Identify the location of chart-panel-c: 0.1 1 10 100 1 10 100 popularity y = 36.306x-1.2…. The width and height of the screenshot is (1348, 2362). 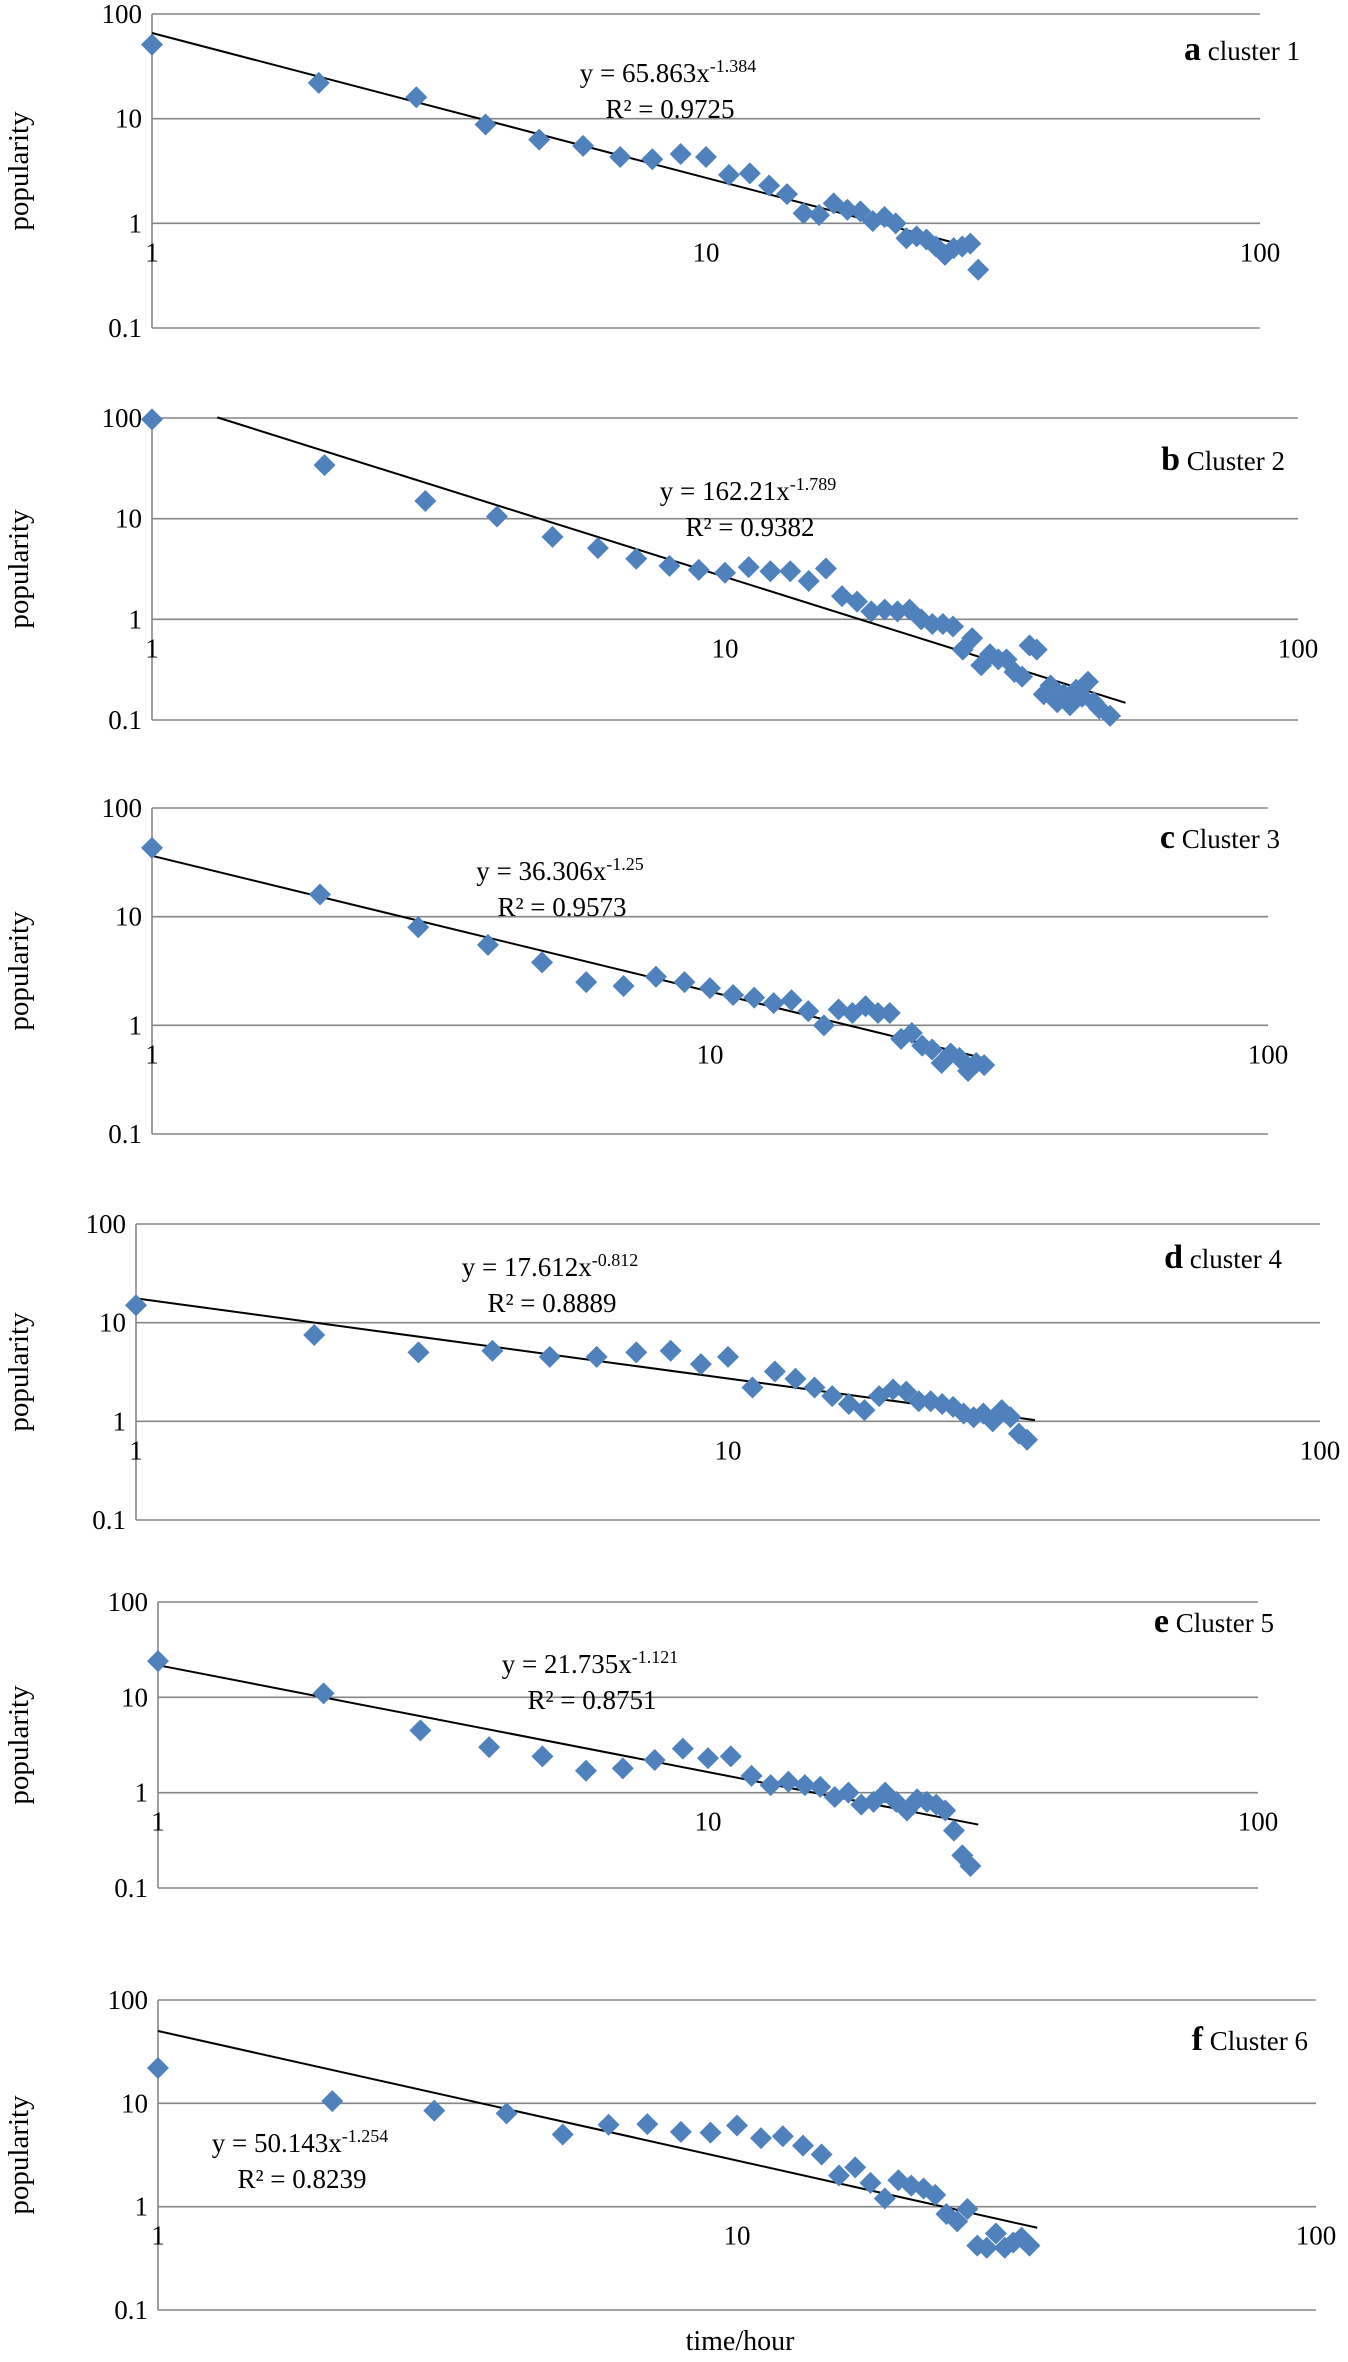
(645, 971).